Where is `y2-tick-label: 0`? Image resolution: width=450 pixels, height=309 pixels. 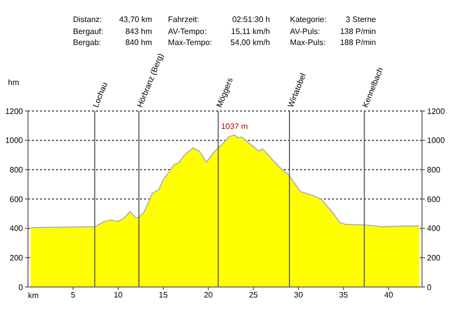
y2-tick-label: 0 is located at coordinates (429, 287).